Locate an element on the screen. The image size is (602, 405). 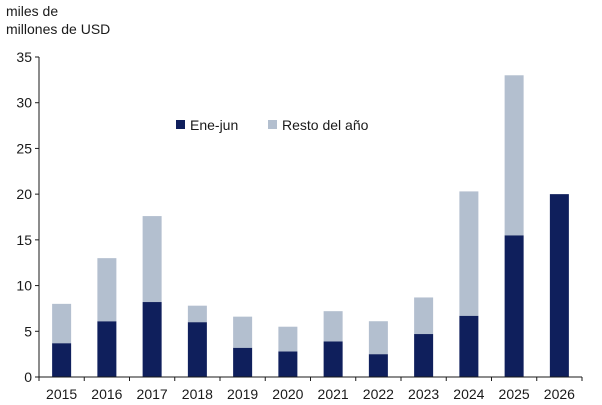
x-tick-label: 2016 is located at coordinates (106, 394).